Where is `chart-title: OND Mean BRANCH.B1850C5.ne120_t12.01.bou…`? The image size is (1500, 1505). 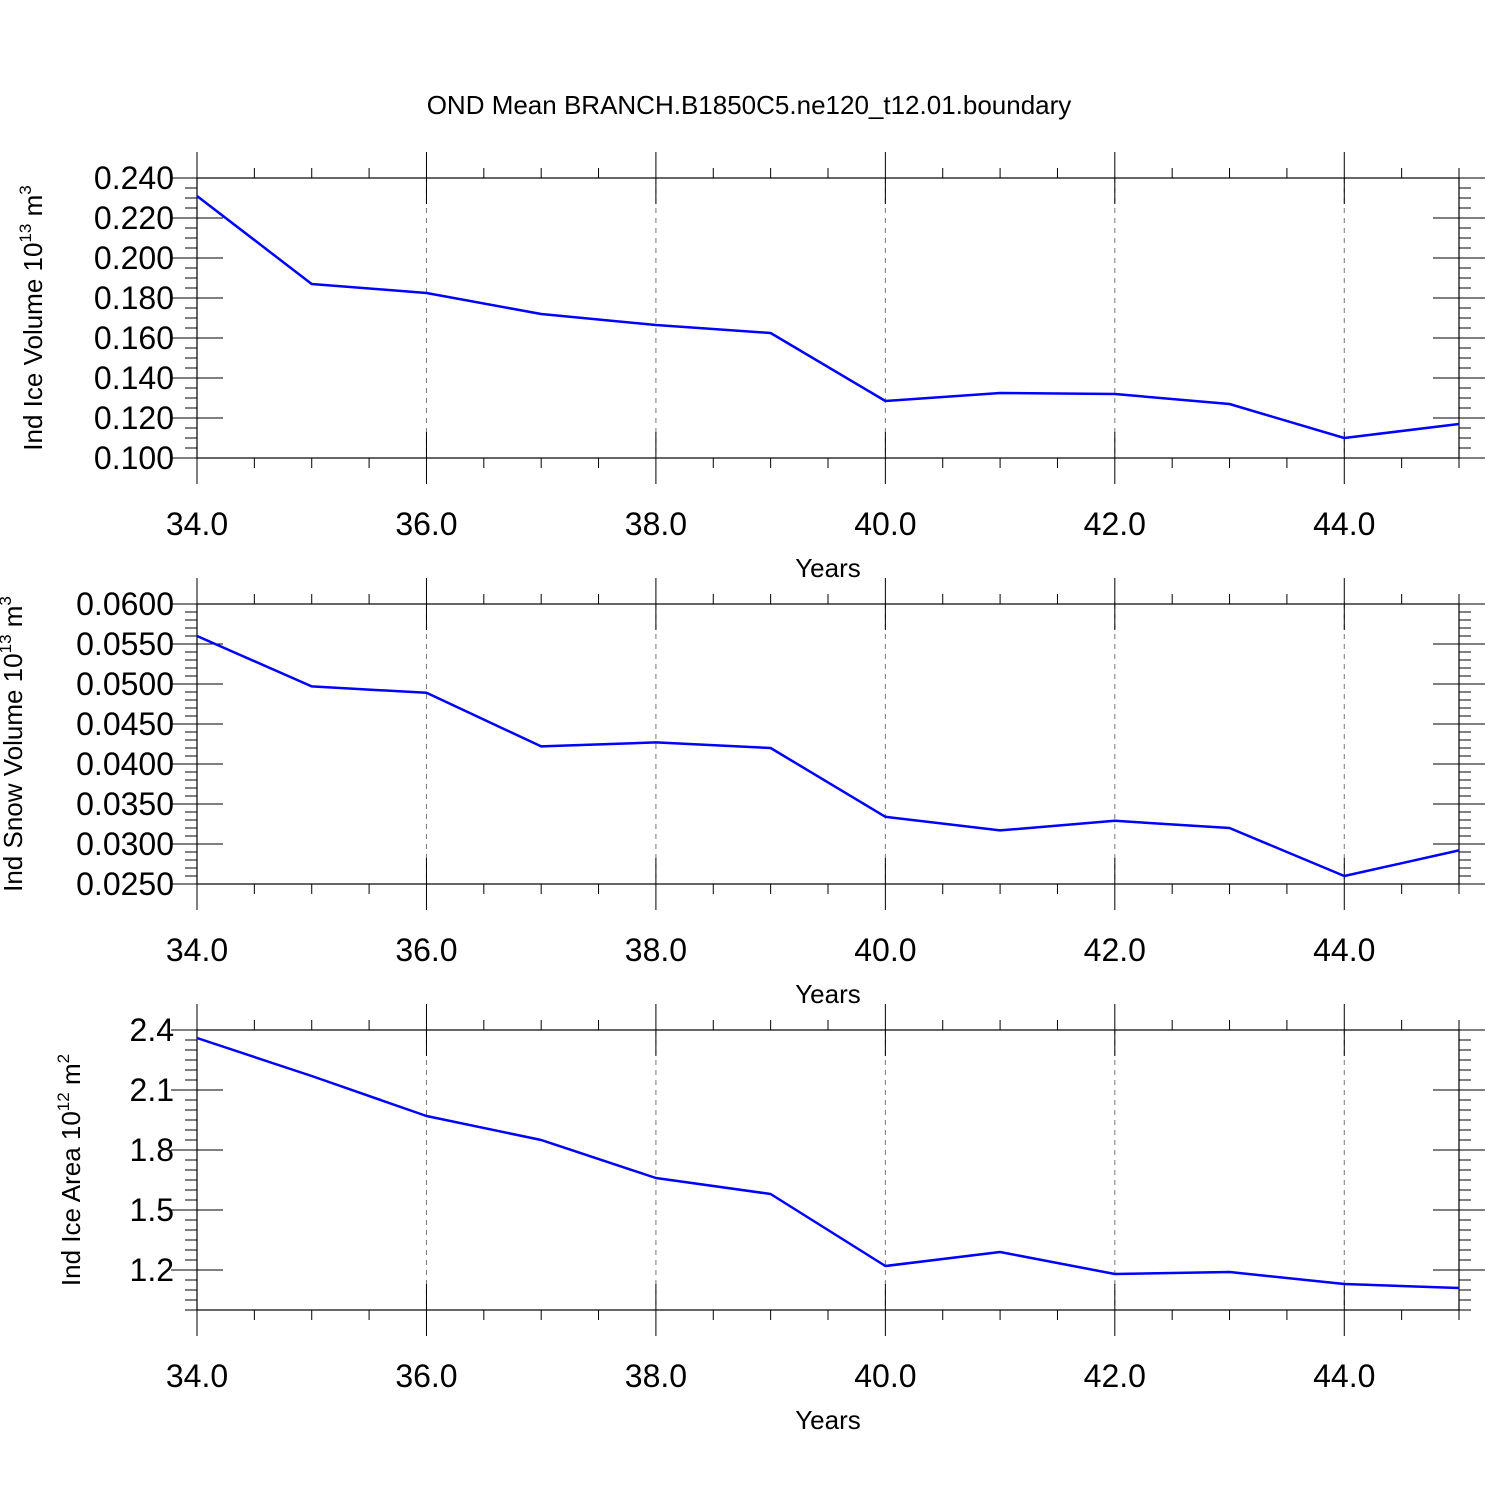
chart-title: OND Mean BRANCH.B1850C5.ne120_t12.01.bou… is located at coordinates (749, 105).